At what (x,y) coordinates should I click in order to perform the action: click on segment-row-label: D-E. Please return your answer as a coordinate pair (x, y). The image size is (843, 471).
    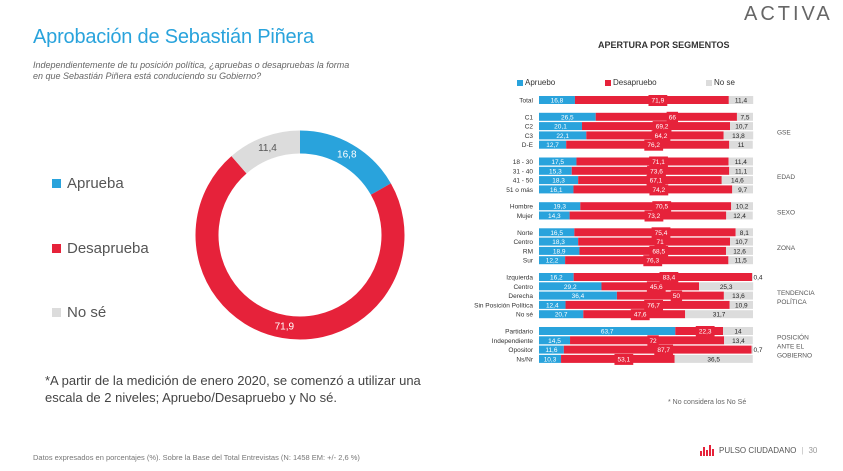
    Looking at the image, I should click on (528, 145).